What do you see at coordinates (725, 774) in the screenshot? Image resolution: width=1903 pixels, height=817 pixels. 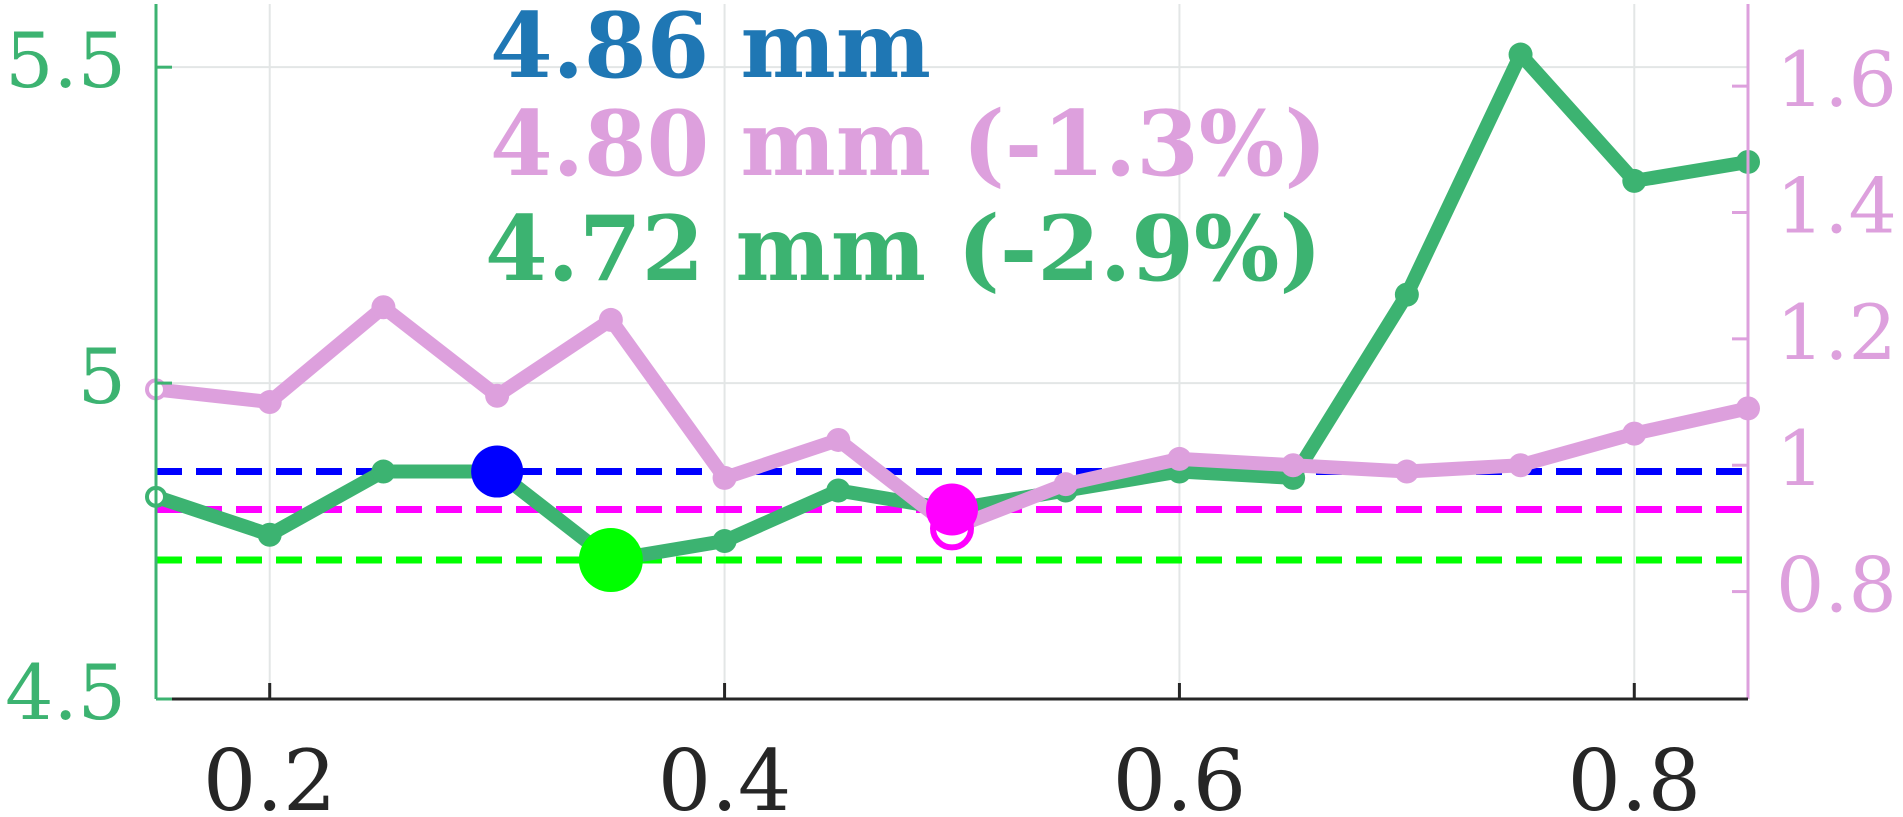 I see `x-tick-label: 0.4` at bounding box center [725, 774].